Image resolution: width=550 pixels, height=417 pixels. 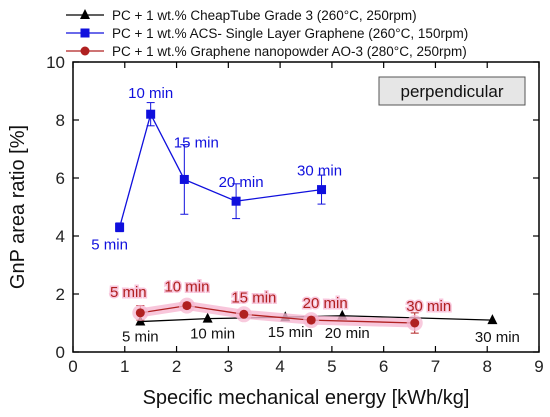 I want to click on series-2: 5 min 10 min 15 min 20 min 30 min, so click(x=280, y=305).